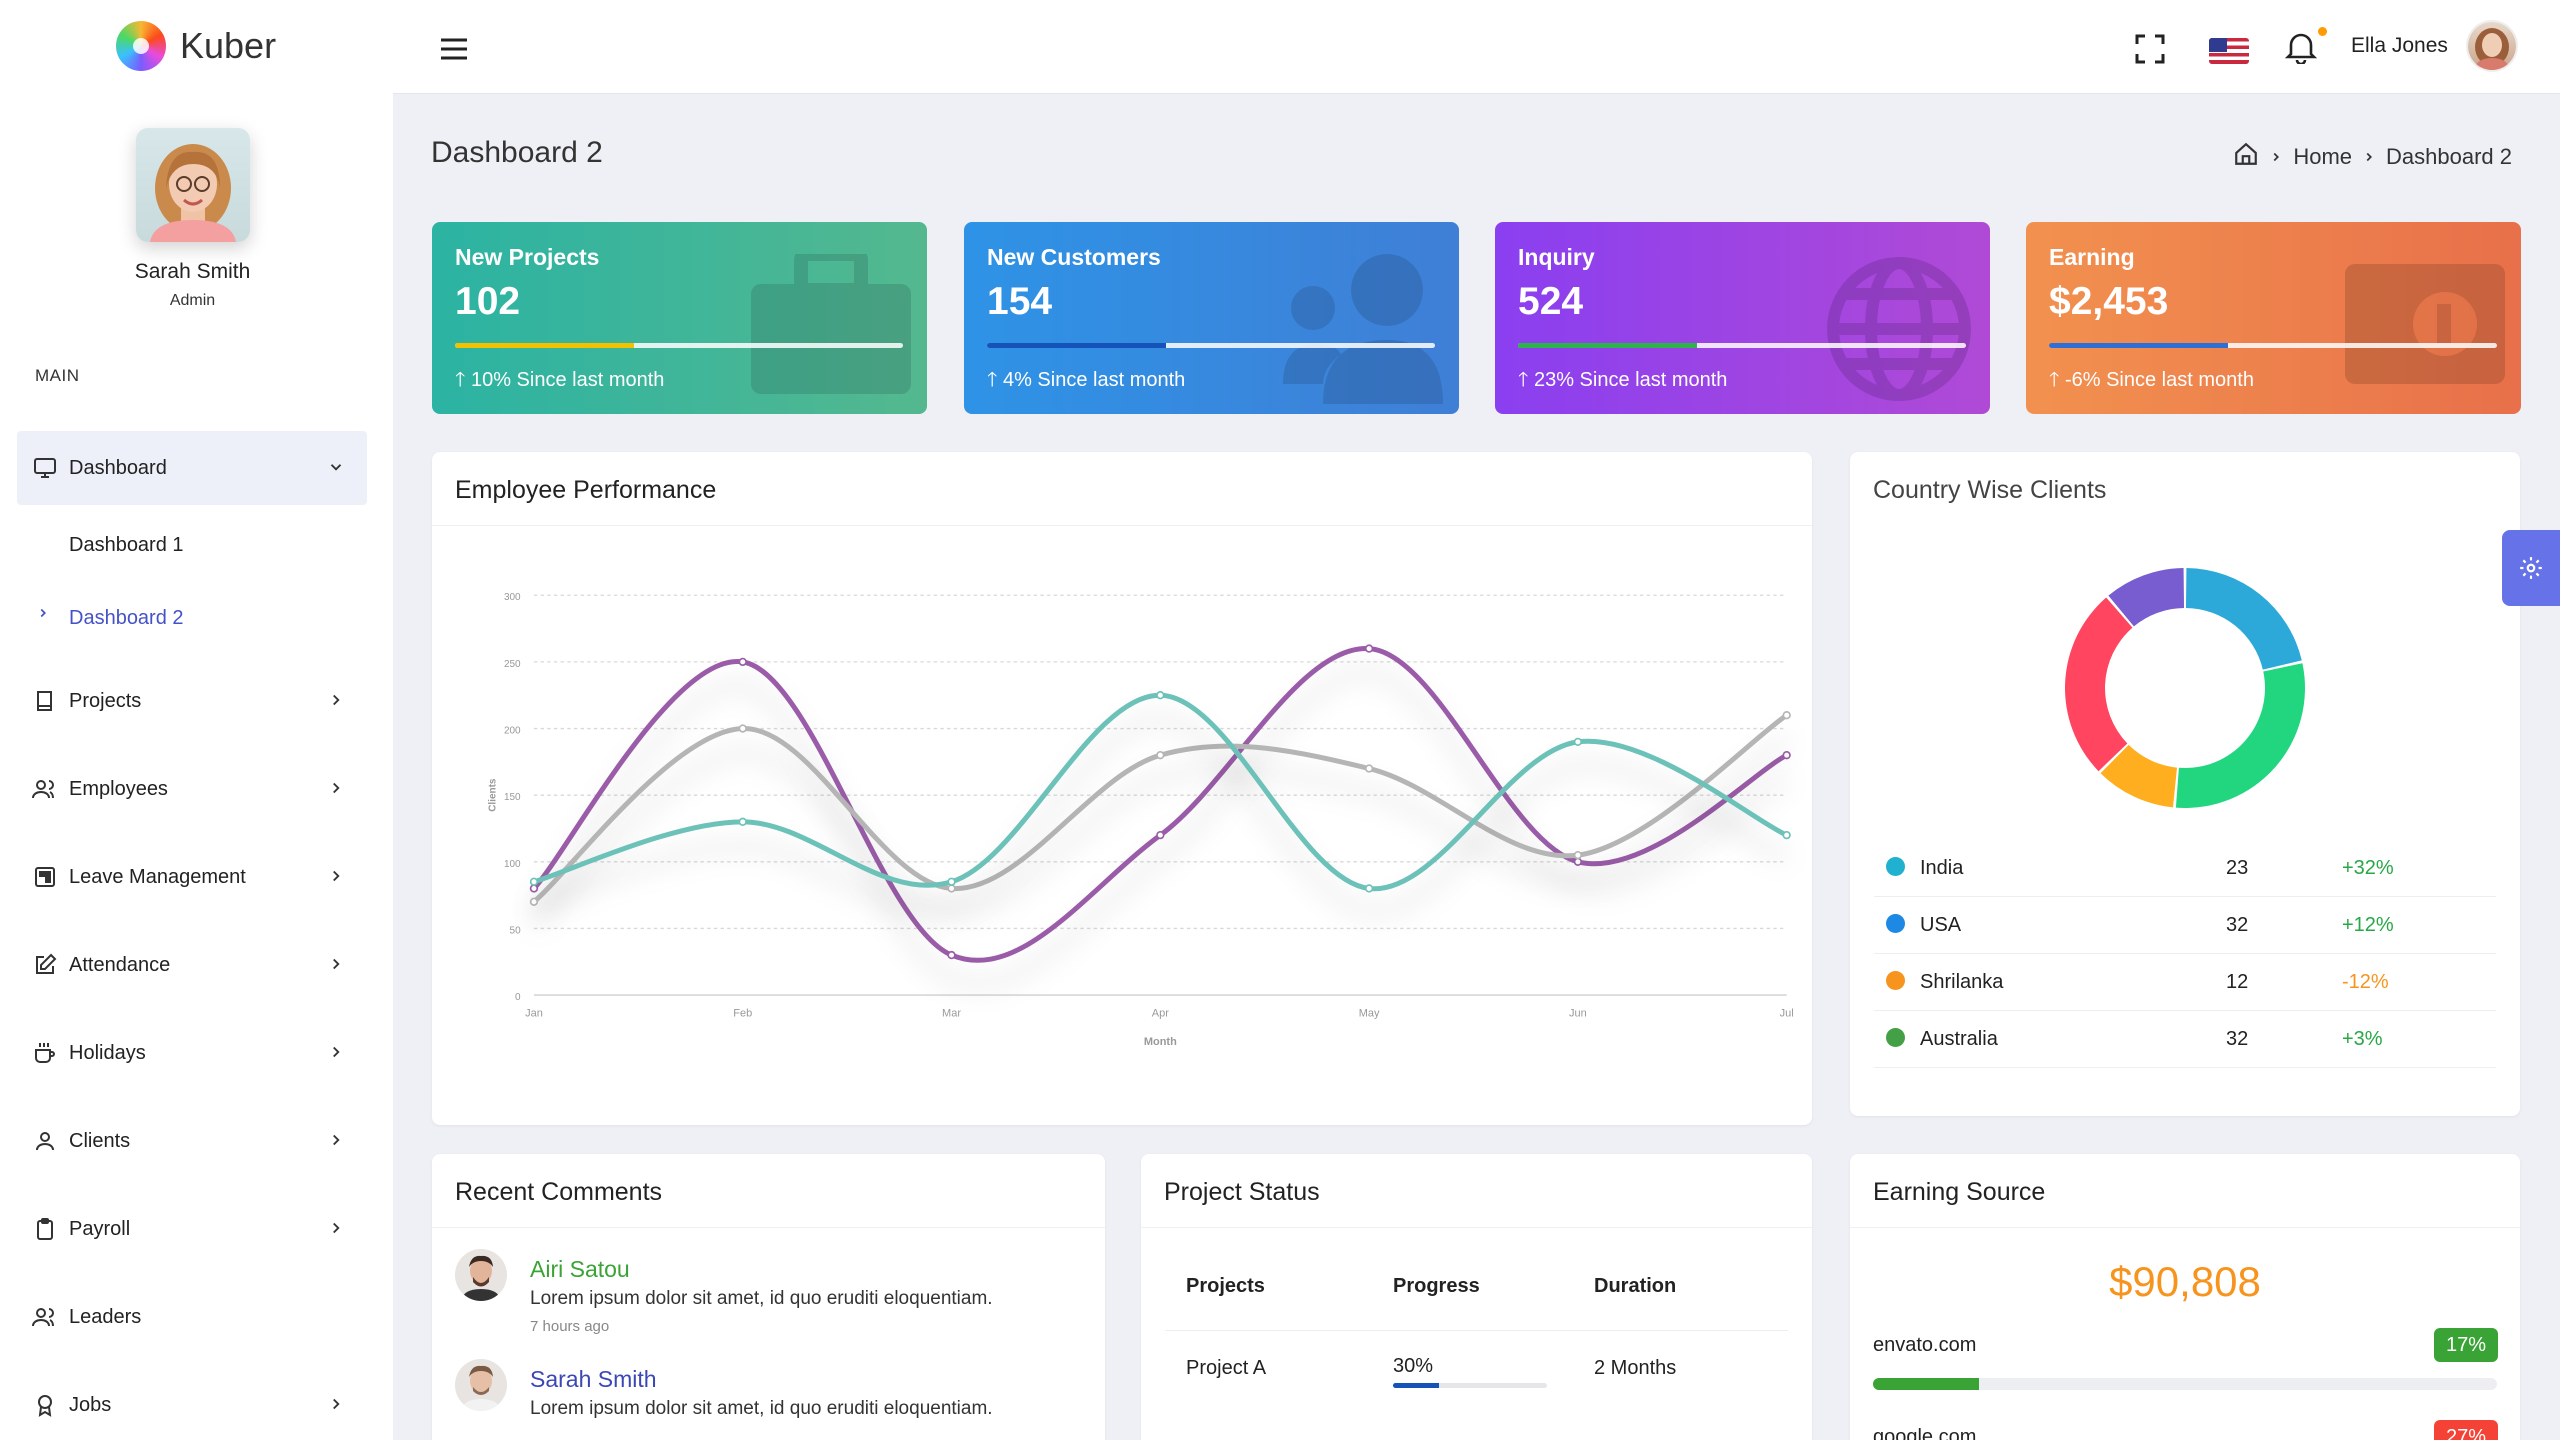  What do you see at coordinates (192, 1404) in the screenshot?
I see `sidebar-item-jobs: Jobs` at bounding box center [192, 1404].